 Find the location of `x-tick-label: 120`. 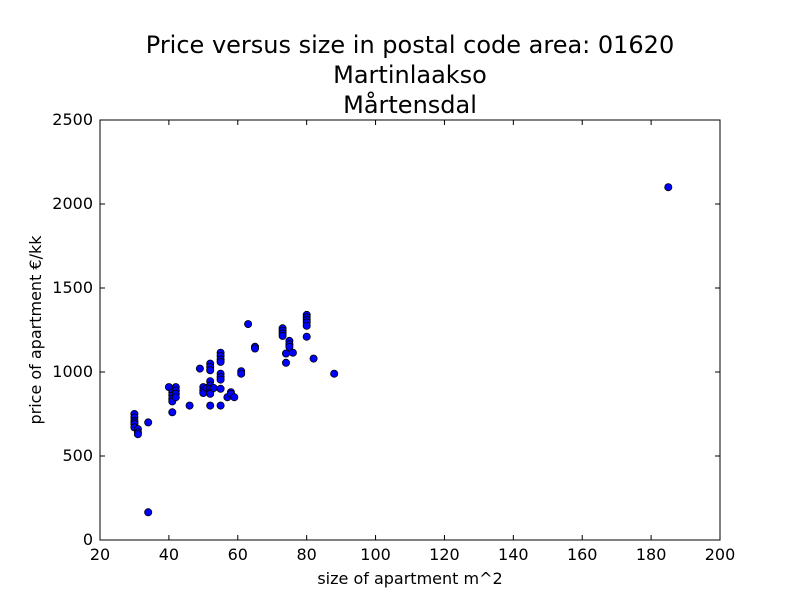

x-tick-label: 120 is located at coordinates (444, 554).